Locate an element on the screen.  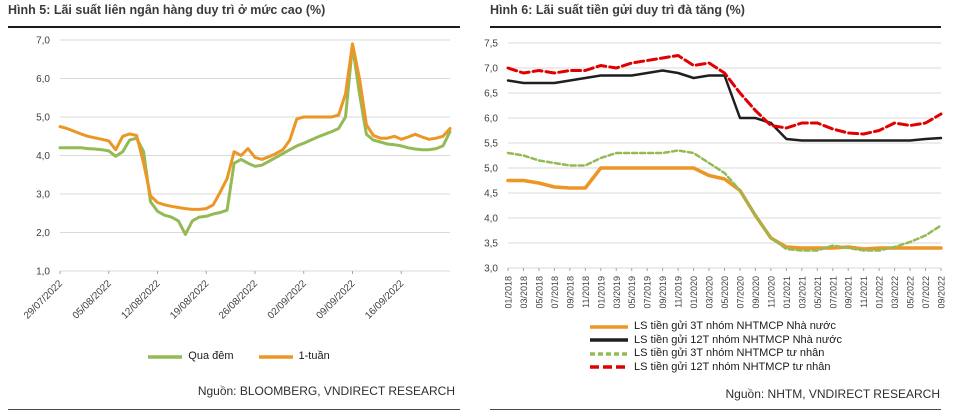
legend-item: LS tiền gửi 3T nhóm NHTMCP Nhà nước is located at coordinates (715, 327).